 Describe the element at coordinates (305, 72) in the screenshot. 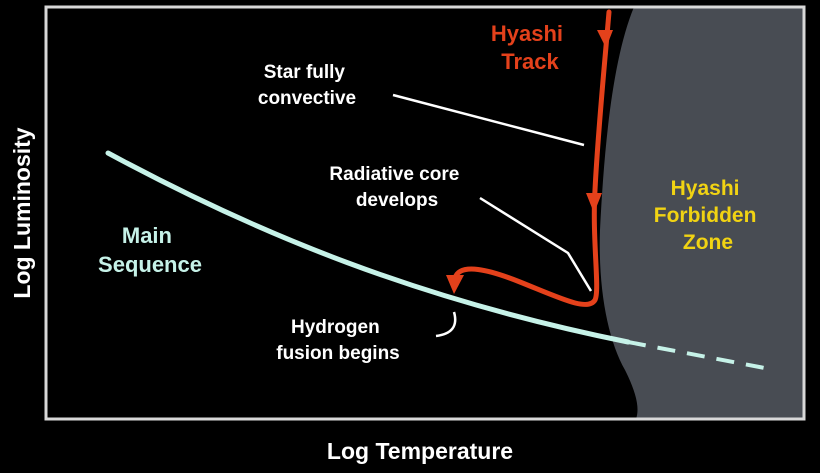

I see `star-fully-convective-line-1: Star fully` at that location.